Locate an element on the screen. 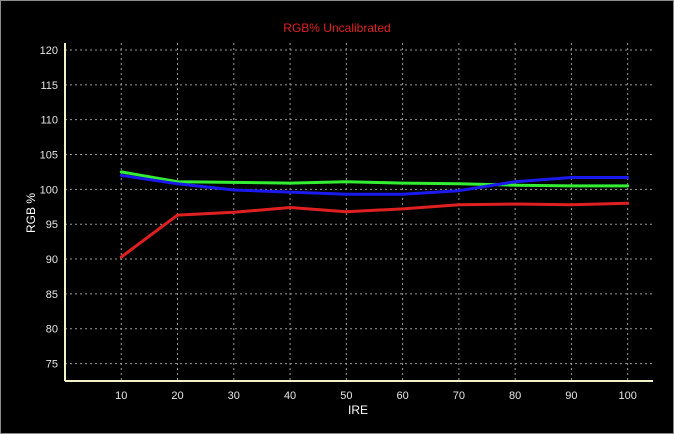  x-tick-label: 50 is located at coordinates (346, 396).